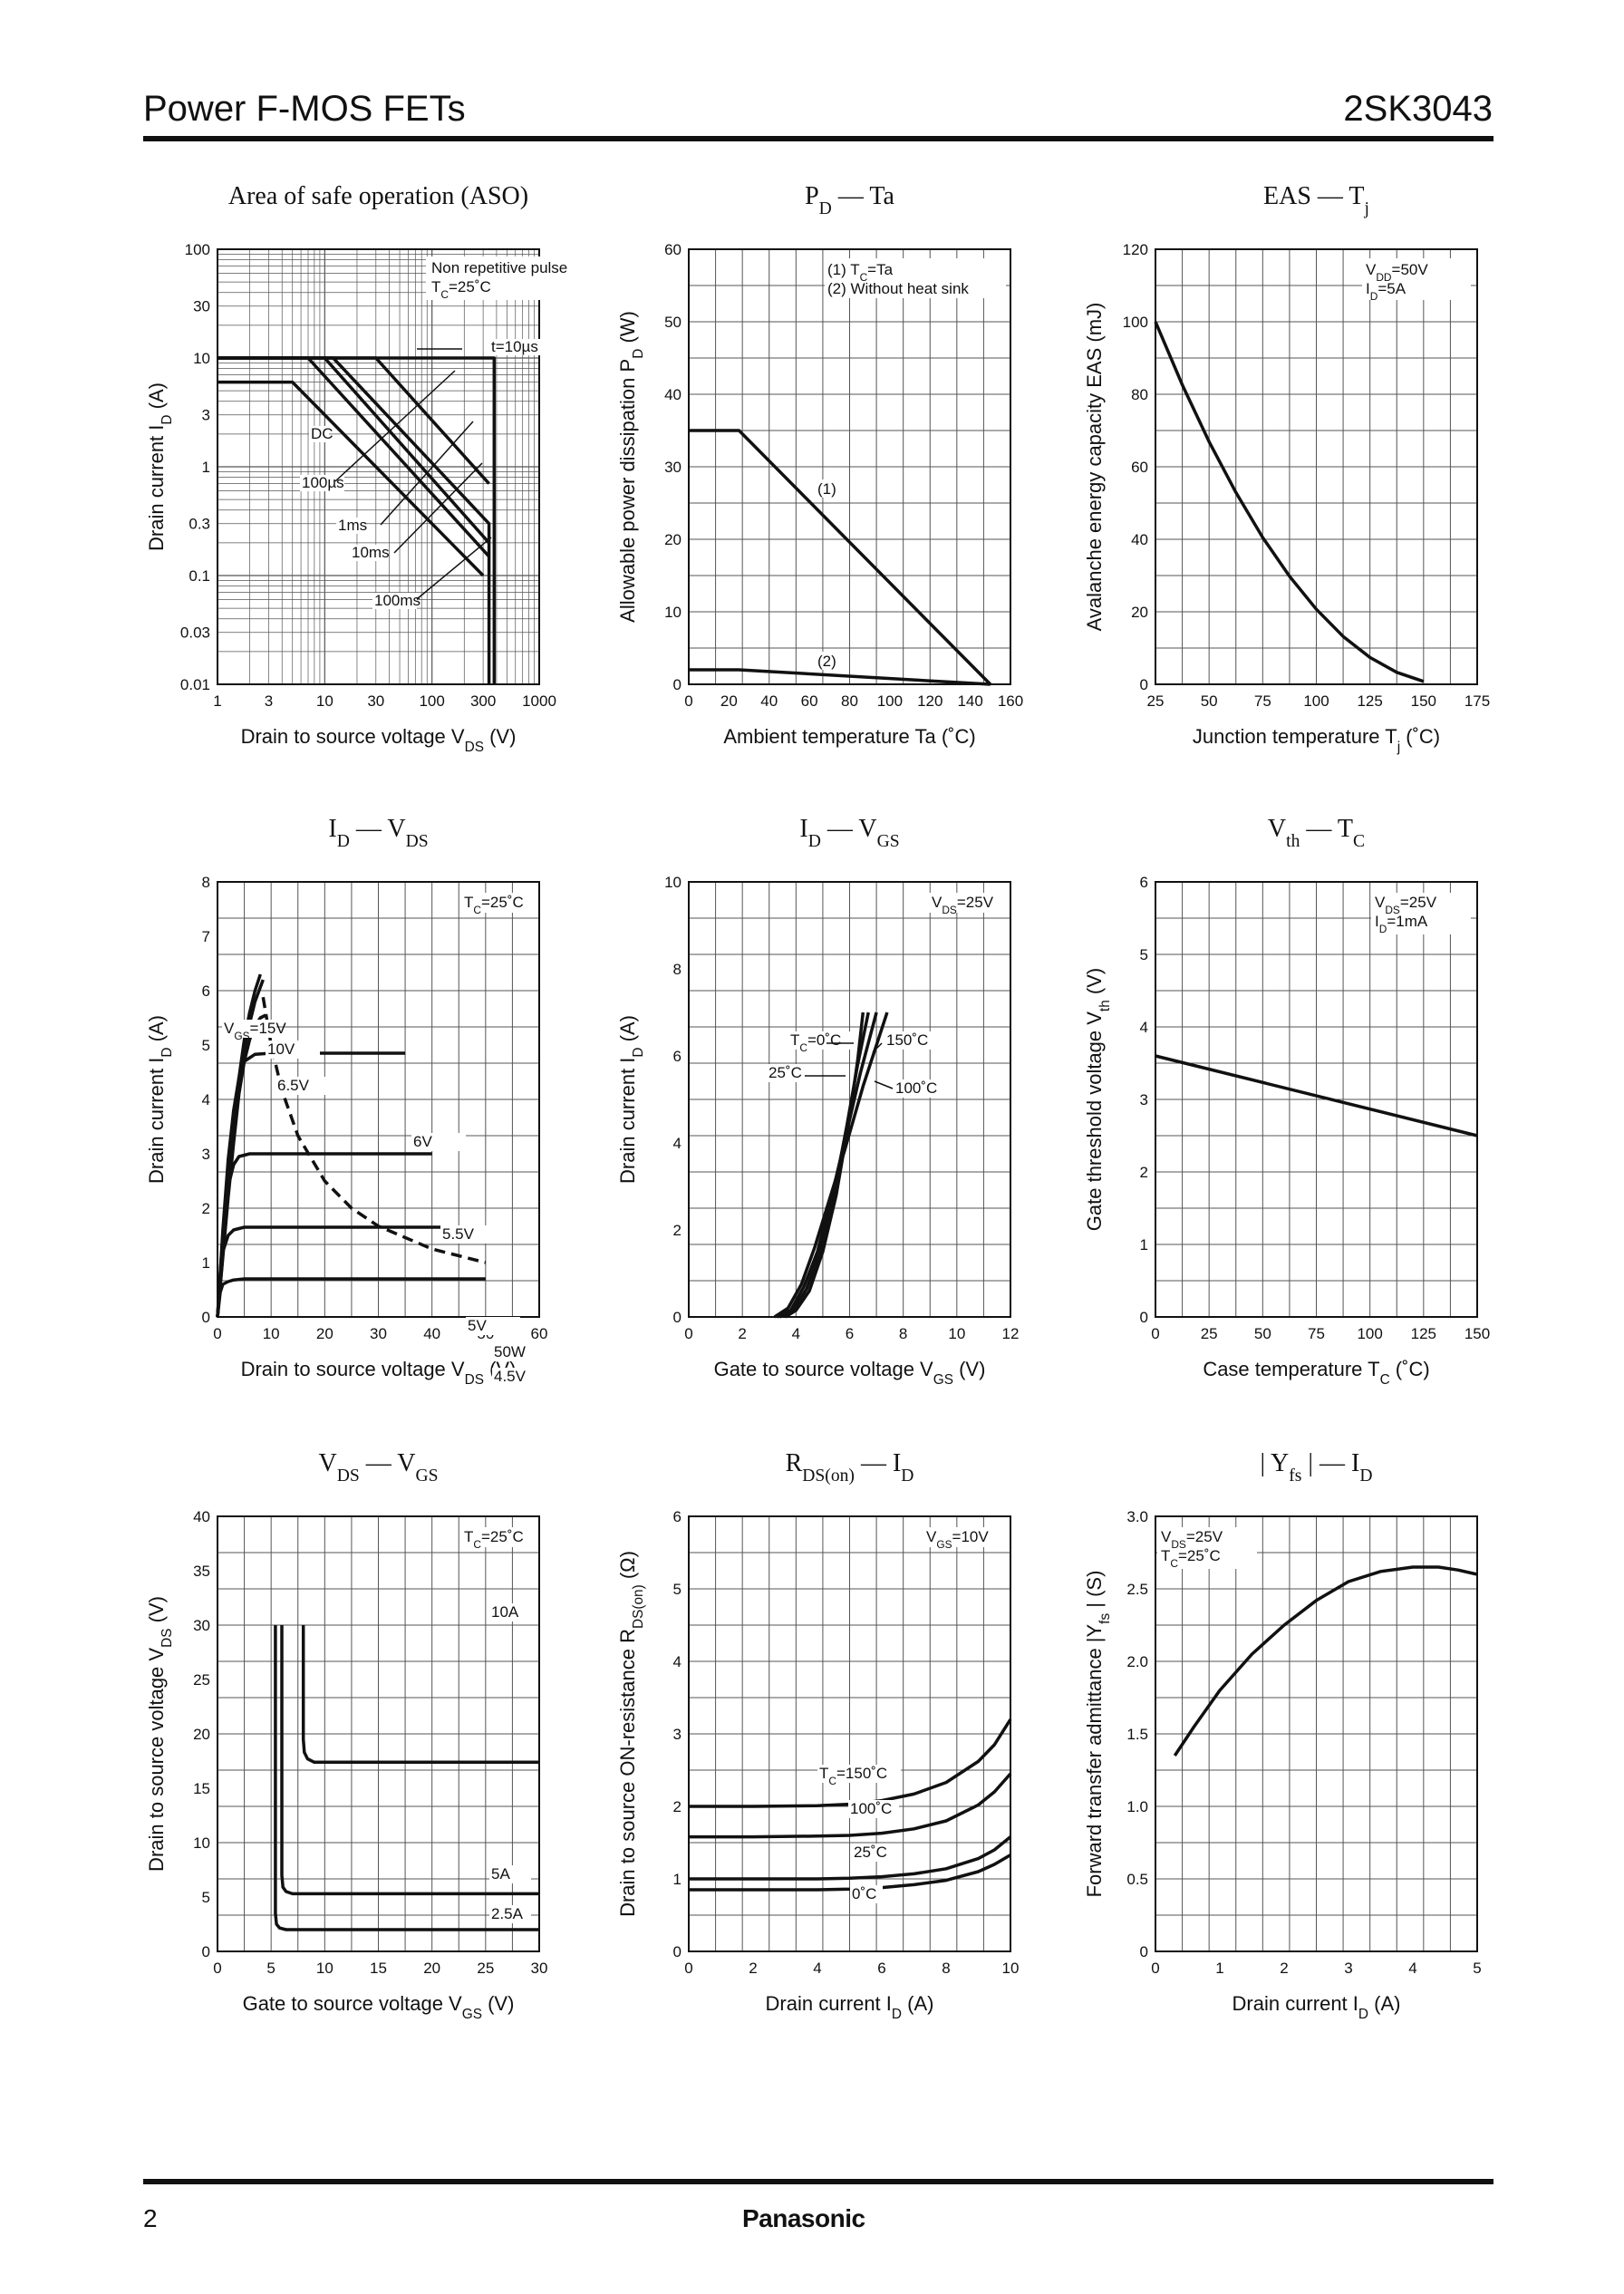 The height and width of the screenshot is (2294, 1624). Describe the element at coordinates (818, 138) in the screenshot. I see `header-rule` at that location.